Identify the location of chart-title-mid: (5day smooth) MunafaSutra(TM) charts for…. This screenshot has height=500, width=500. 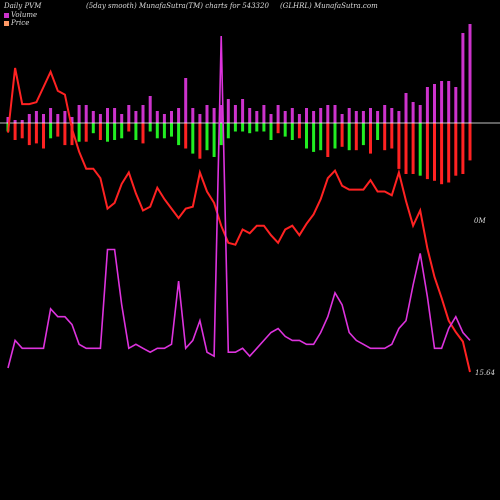
(177, 6).